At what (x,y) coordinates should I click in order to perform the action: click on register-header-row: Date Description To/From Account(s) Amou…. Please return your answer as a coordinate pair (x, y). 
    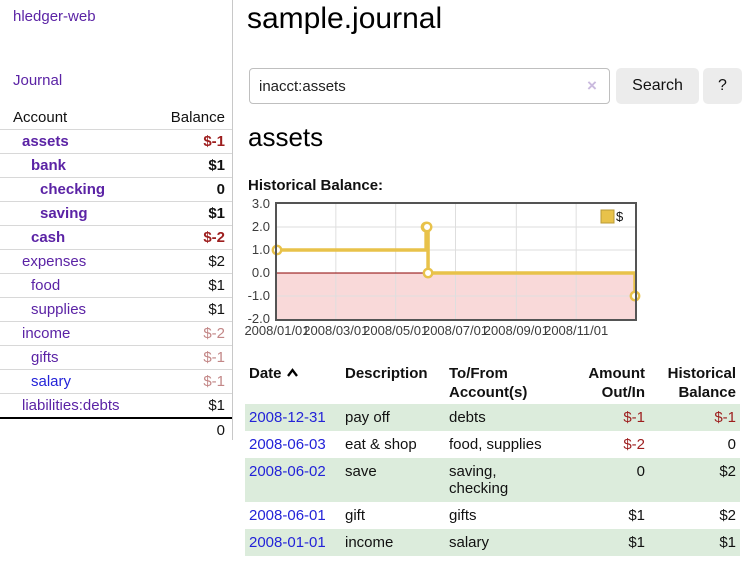
    Looking at the image, I should click on (492, 383).